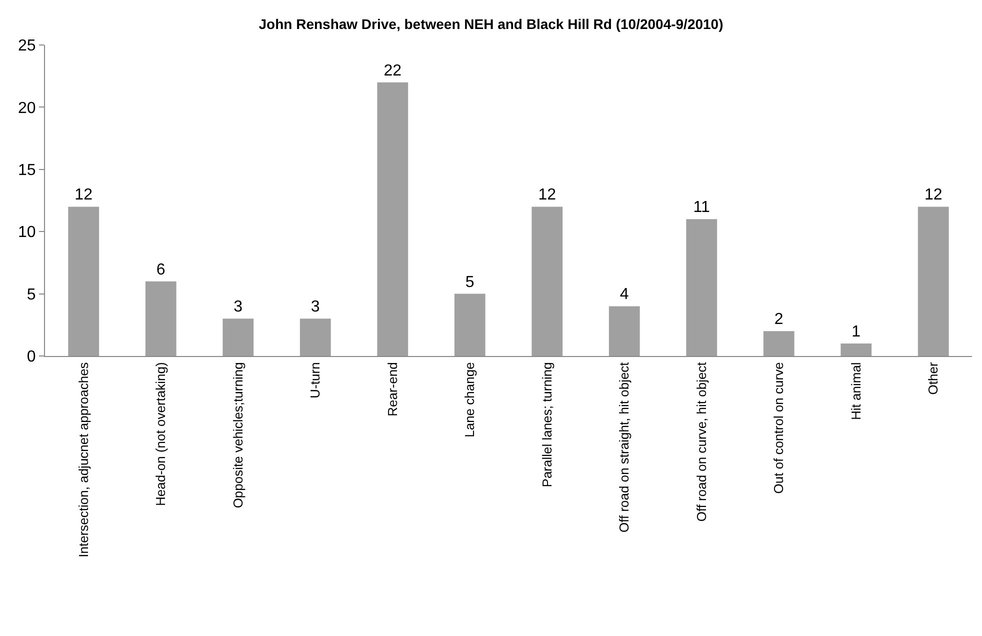 This screenshot has height=636, width=982. Describe the element at coordinates (238, 435) in the screenshot. I see `x-tick-label: Opposite vehicles;turning` at that location.